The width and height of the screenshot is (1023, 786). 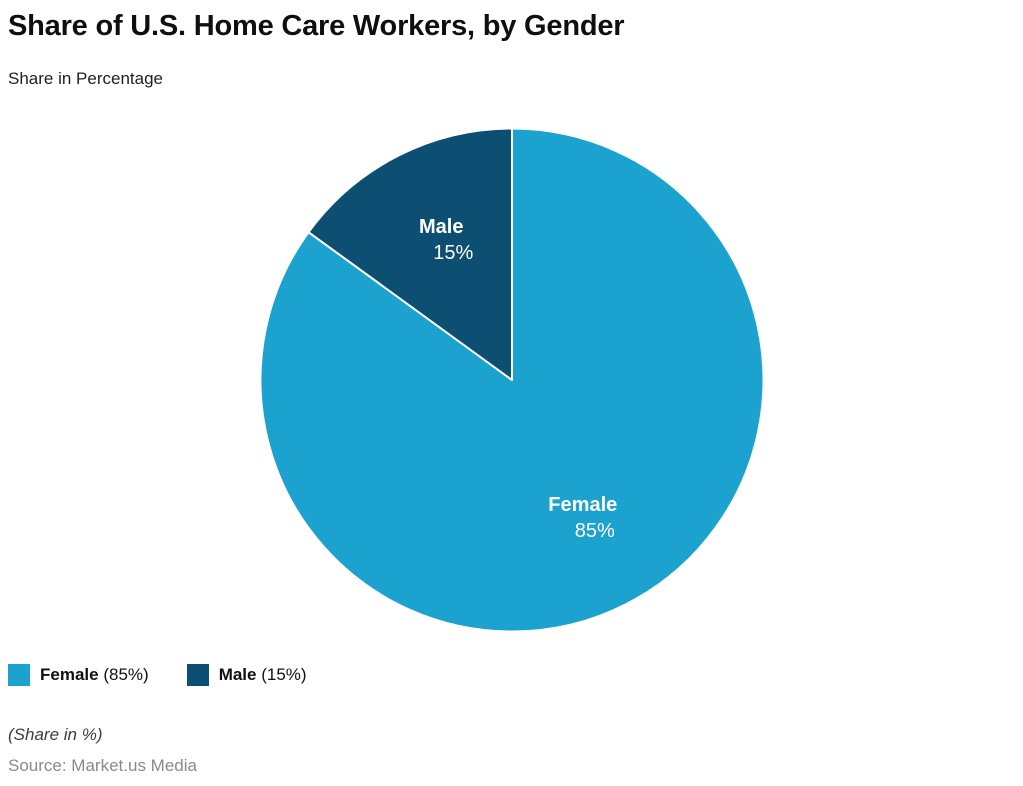 I want to click on pie-slice-male, so click(x=410, y=254).